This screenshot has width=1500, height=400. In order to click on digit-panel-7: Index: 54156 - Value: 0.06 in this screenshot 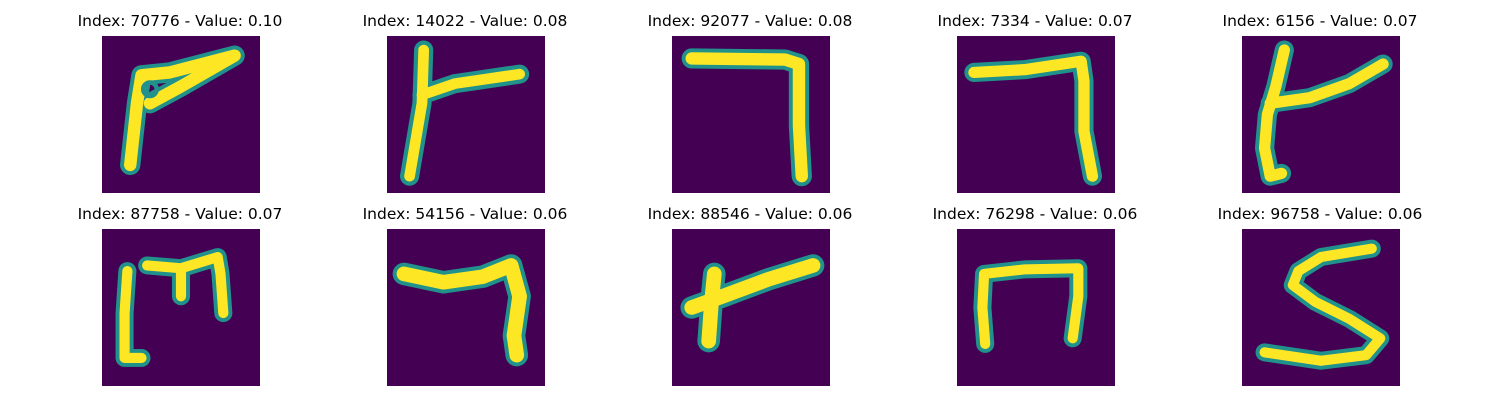, I will do `click(465, 295)`.